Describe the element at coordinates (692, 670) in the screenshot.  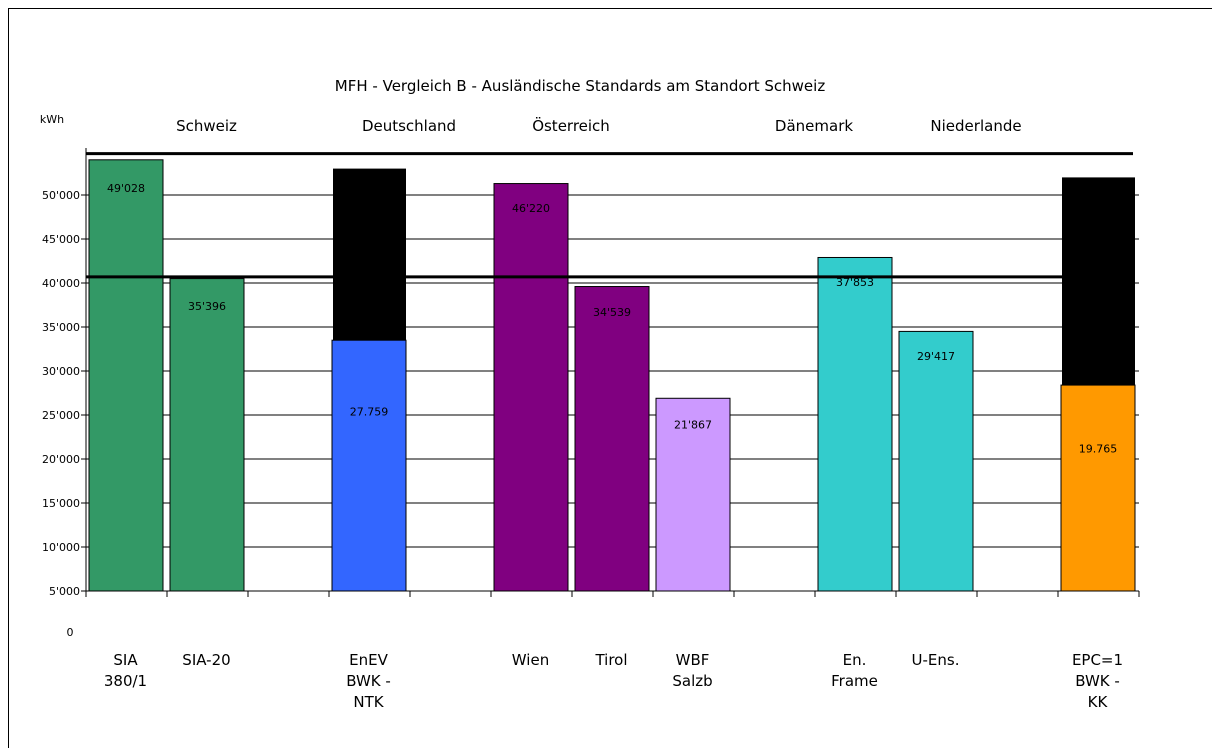
I see `category-label: WBF Salzb` at that location.